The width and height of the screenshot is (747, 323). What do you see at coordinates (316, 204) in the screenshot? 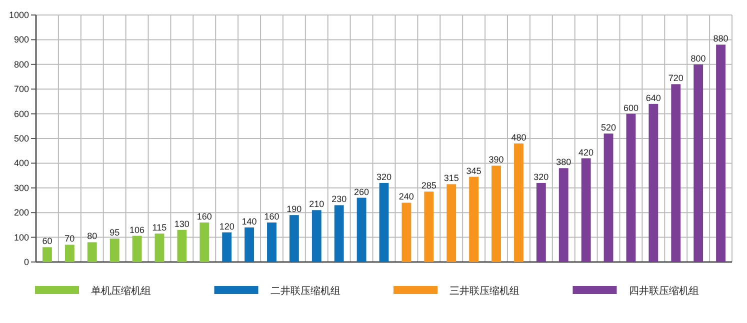
I see `data-label: 210` at bounding box center [316, 204].